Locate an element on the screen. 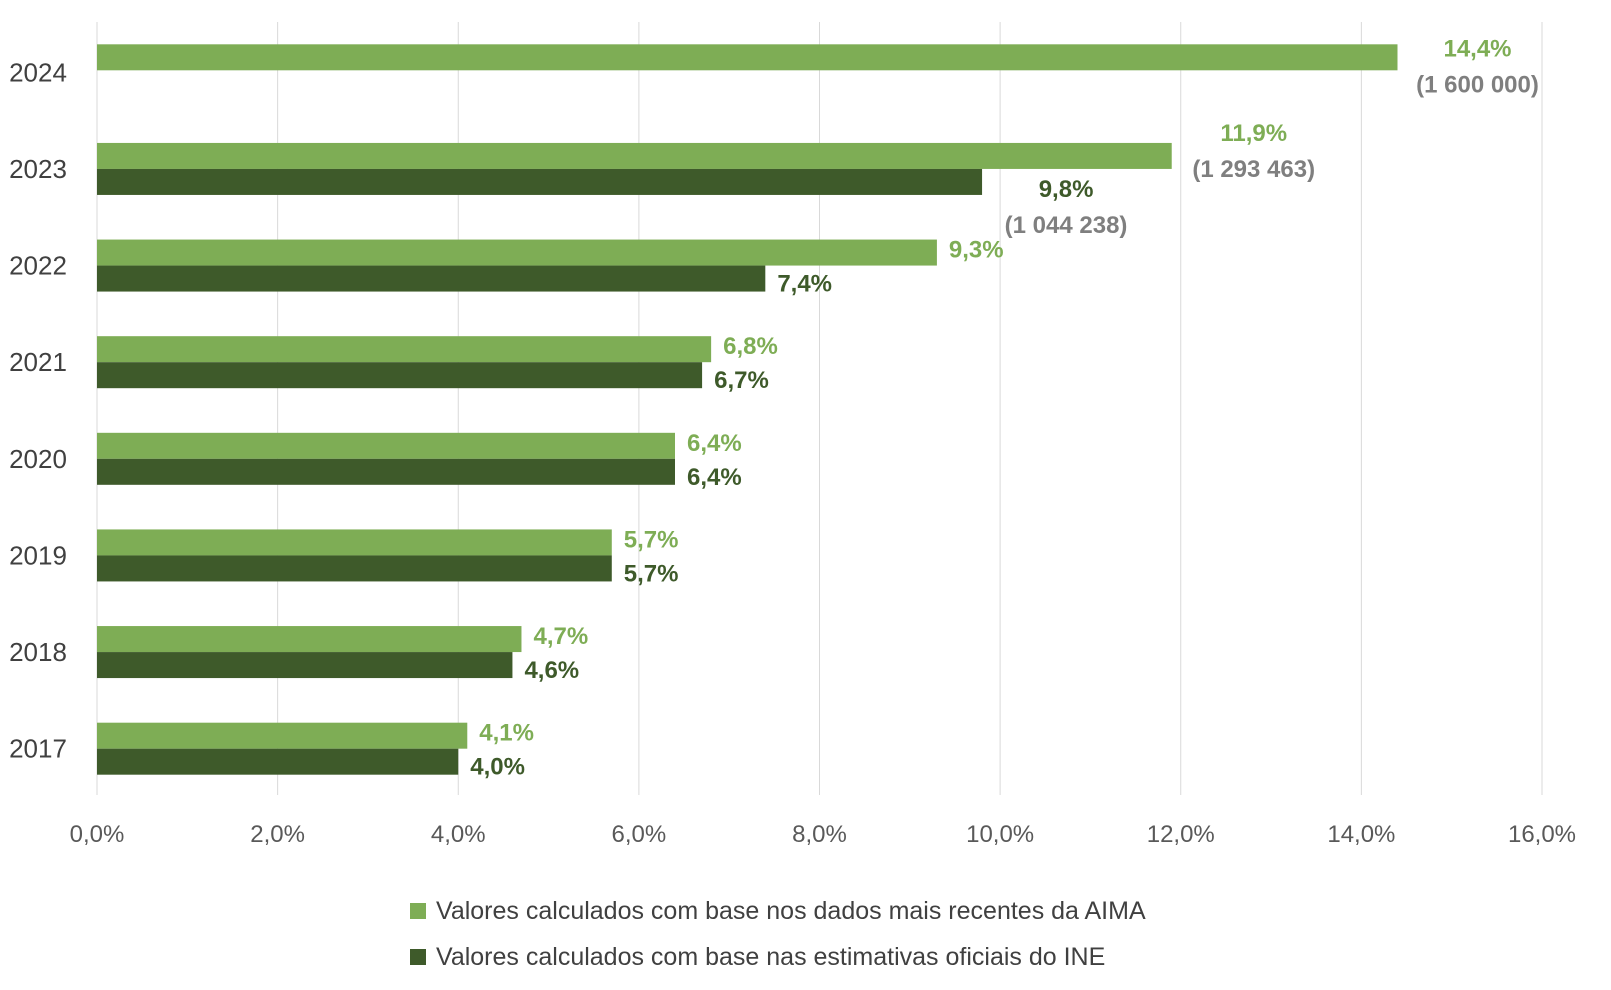 The width and height of the screenshot is (1611, 990). category-label: 2020 is located at coordinates (38, 459).